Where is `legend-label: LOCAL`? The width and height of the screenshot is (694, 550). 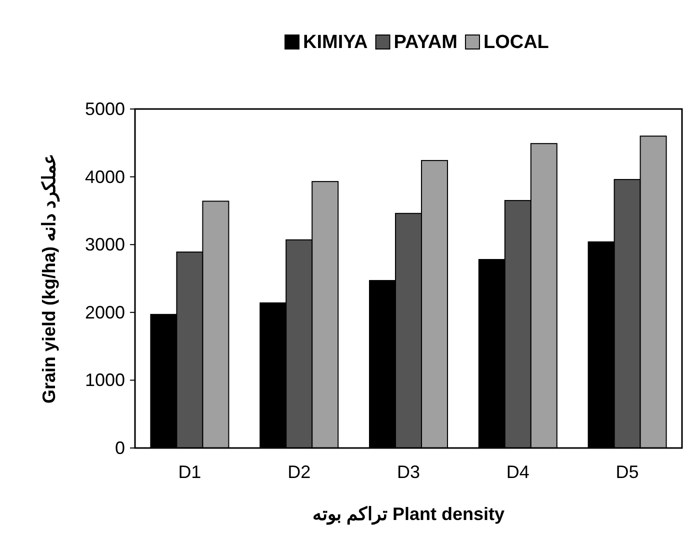
legend-label: LOCAL is located at coordinates (516, 42).